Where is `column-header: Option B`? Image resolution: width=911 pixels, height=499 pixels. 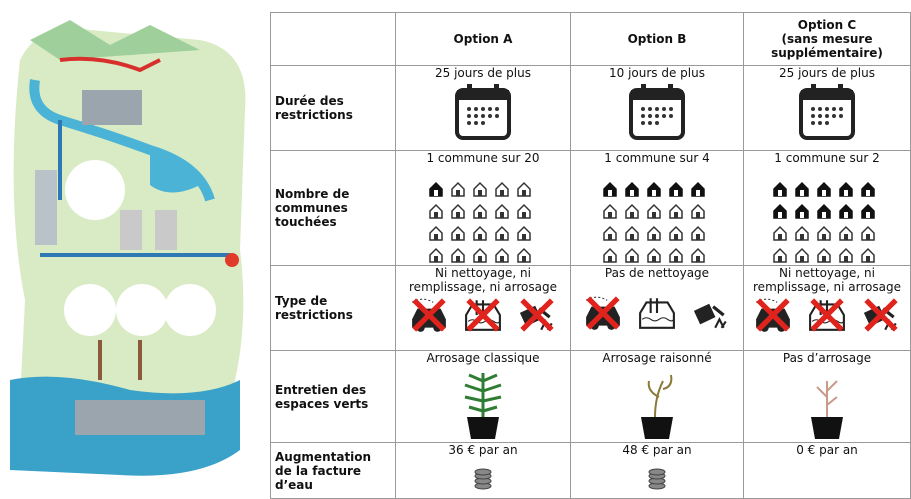 column-header: Option B is located at coordinates (657, 39).